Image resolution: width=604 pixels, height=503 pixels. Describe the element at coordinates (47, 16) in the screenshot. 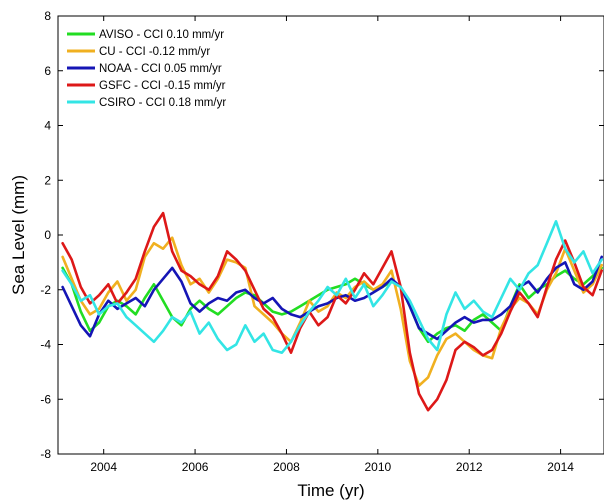

I see `y-tick-label: 8` at that location.